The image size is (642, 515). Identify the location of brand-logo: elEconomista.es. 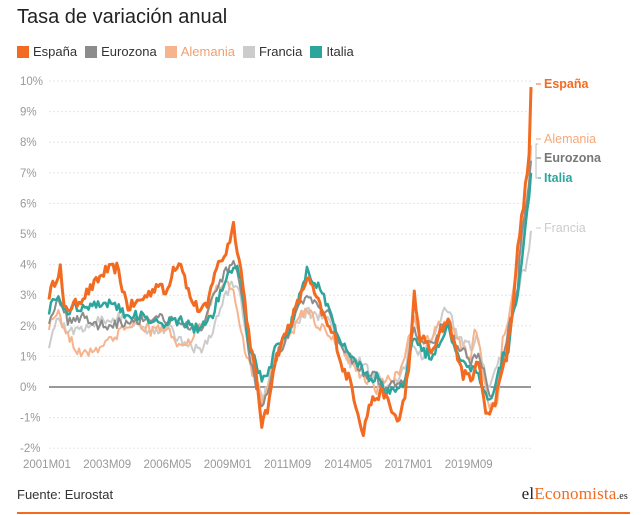
(575, 494).